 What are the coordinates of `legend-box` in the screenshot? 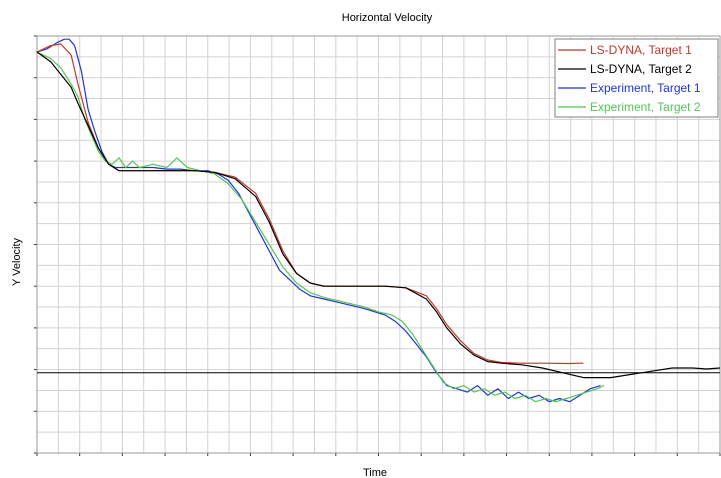 It's located at (636, 78).